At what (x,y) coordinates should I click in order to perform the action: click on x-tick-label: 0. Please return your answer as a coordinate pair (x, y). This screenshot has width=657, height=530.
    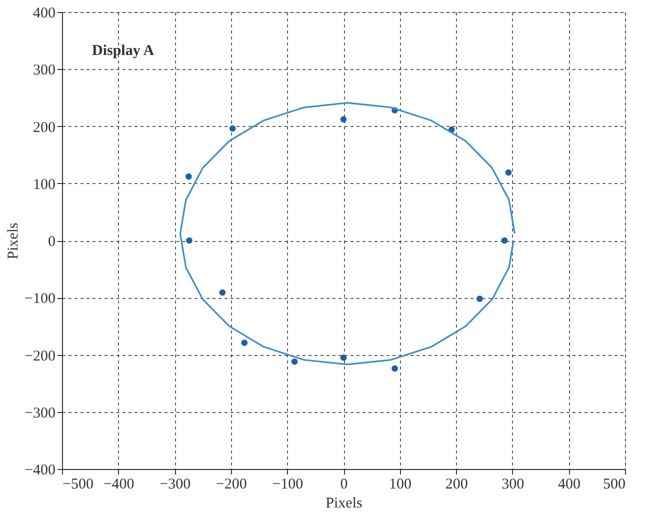
    Looking at the image, I should click on (344, 484).